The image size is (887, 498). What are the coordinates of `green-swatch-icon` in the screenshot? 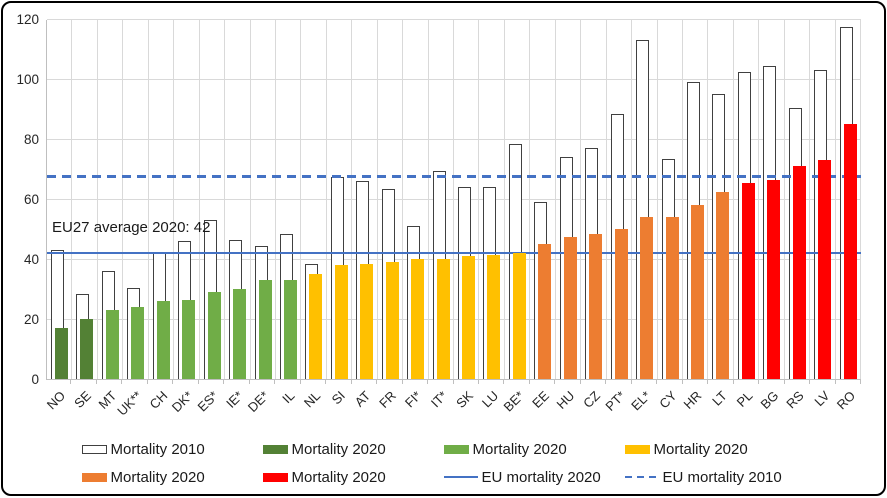 It's located at (456, 449).